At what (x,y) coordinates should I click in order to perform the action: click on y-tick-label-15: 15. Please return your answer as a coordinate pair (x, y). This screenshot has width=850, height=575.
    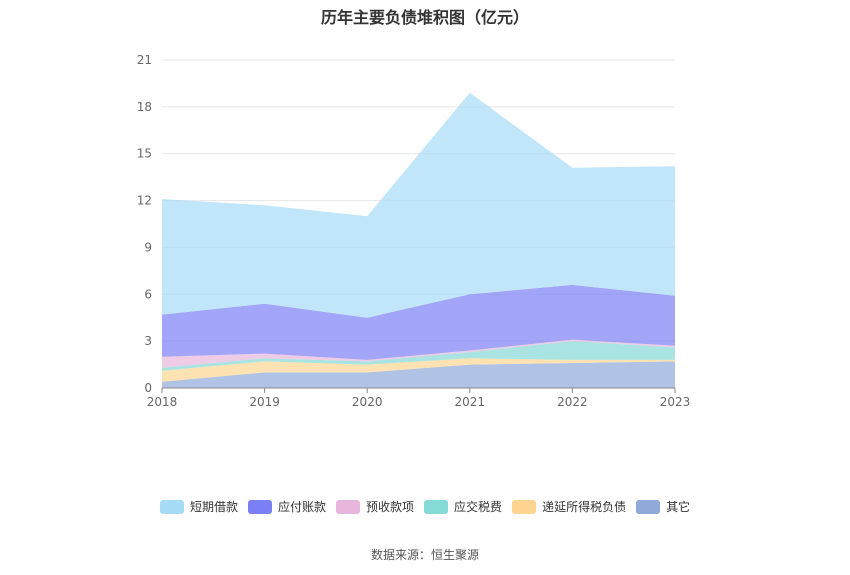
    Looking at the image, I should click on (144, 154).